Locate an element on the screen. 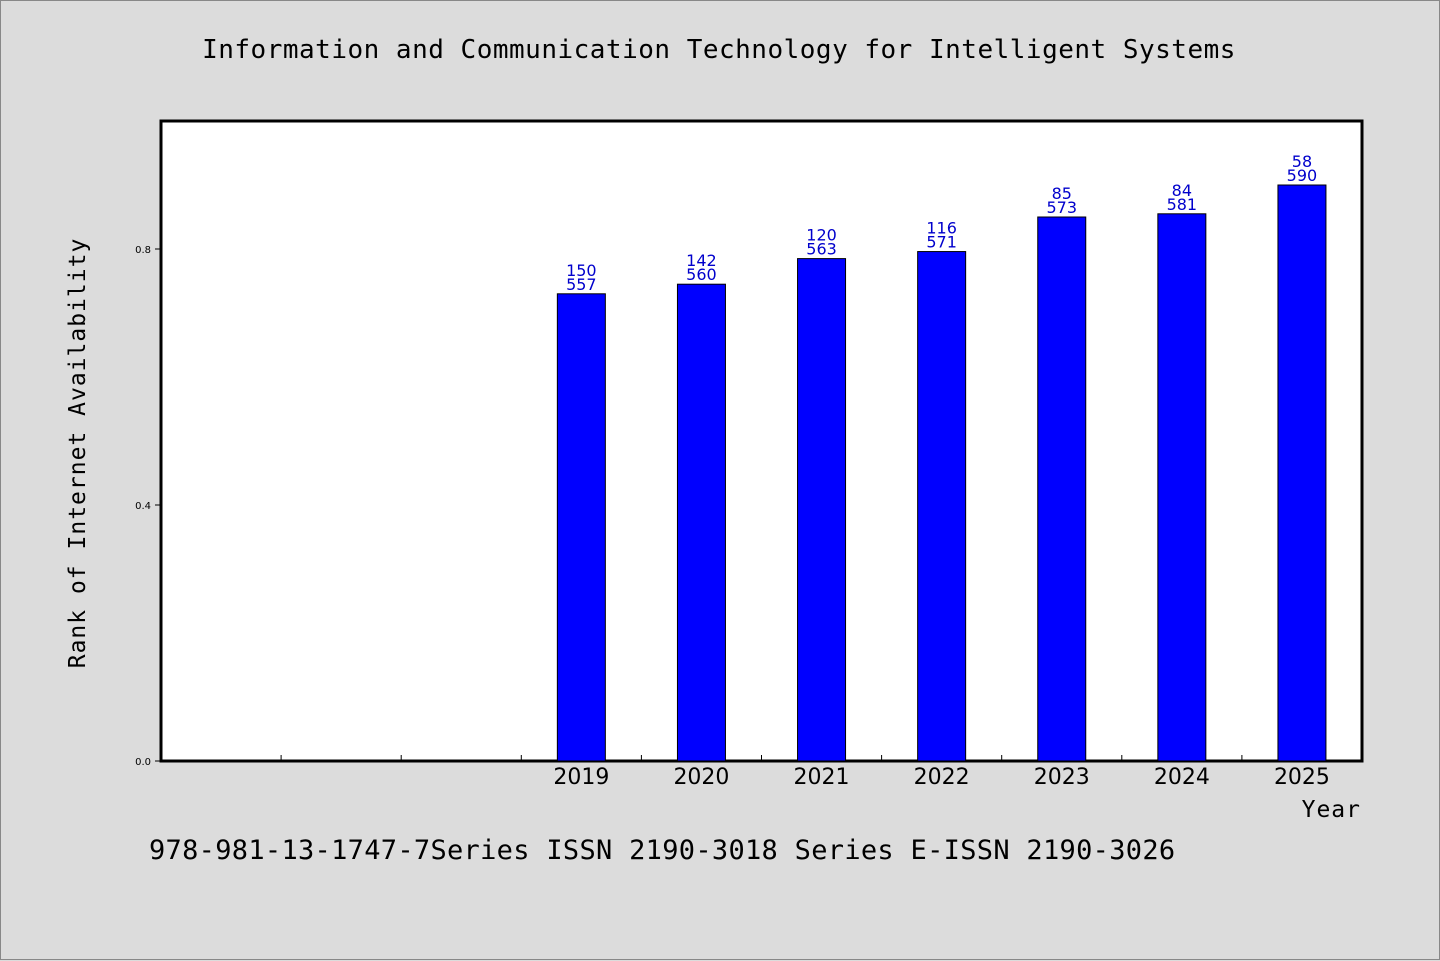  bar-label-top: 142 is located at coordinates (701, 260).